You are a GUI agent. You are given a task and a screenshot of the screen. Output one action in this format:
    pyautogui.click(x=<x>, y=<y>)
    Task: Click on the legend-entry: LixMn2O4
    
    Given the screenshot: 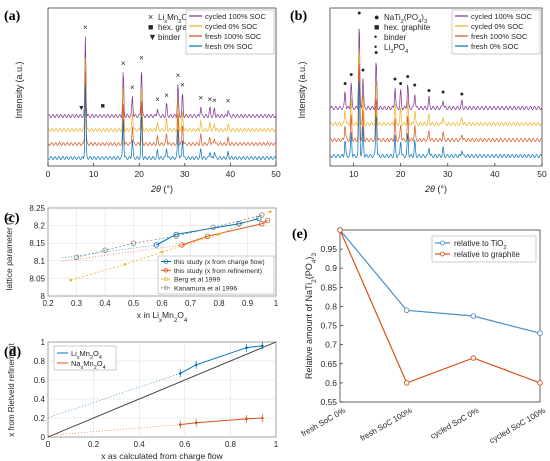 What is the action you would take?
    pyautogui.click(x=86, y=355)
    